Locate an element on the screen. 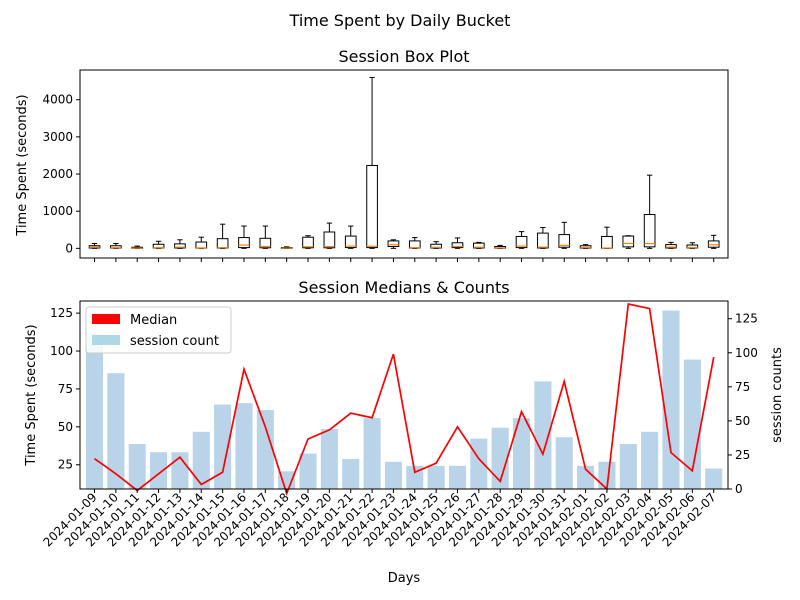 The width and height of the screenshot is (800, 600). counts-y2-tick-label: 75 is located at coordinates (742, 387).